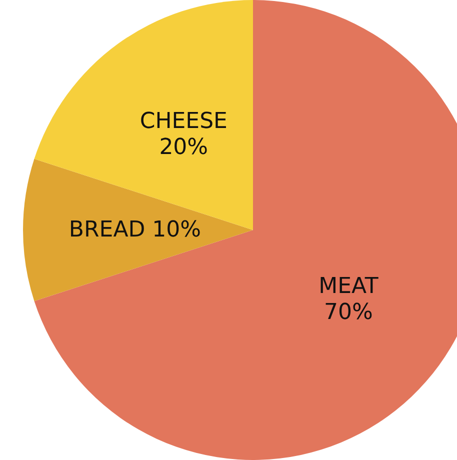  What do you see at coordinates (184, 121) in the screenshot?
I see `slice-label: CHEESE` at bounding box center [184, 121].